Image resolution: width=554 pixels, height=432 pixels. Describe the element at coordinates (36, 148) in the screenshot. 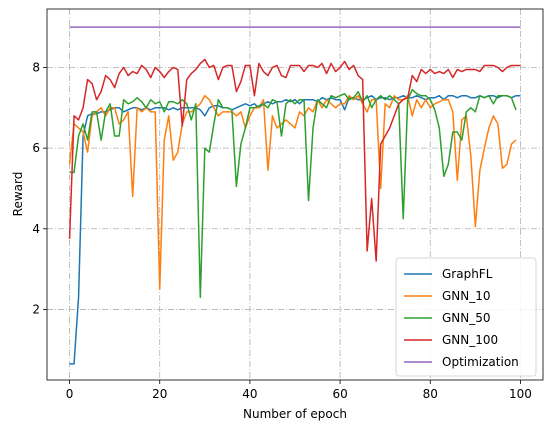

I see `y-tick-label: 6` at that location.